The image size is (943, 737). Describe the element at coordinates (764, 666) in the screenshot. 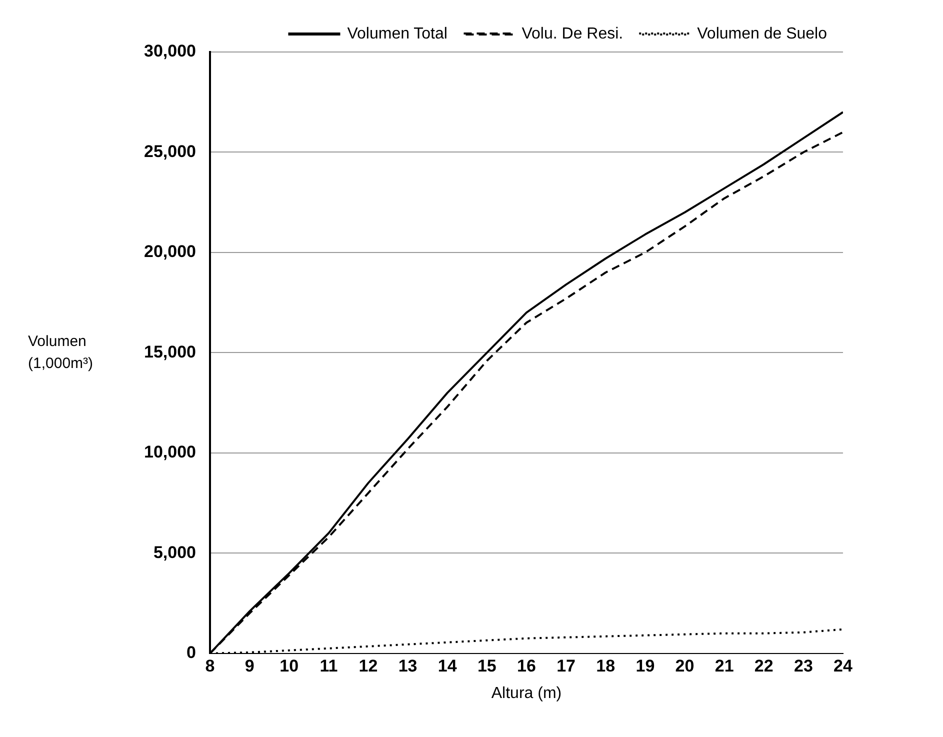

I see `x-tick-label: 22` at that location.